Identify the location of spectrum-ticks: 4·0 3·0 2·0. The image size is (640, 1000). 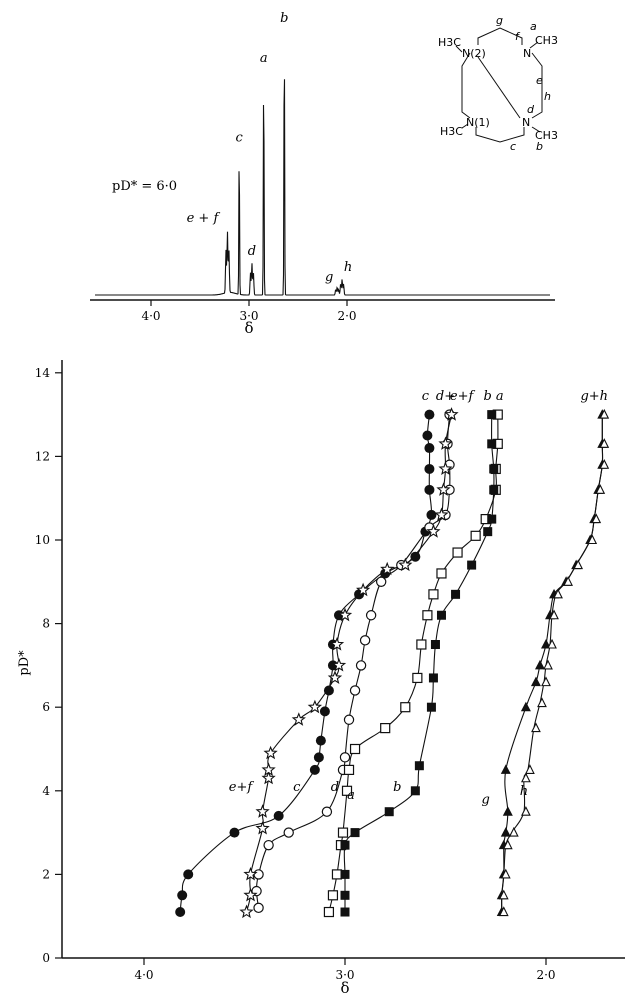
(249, 311).